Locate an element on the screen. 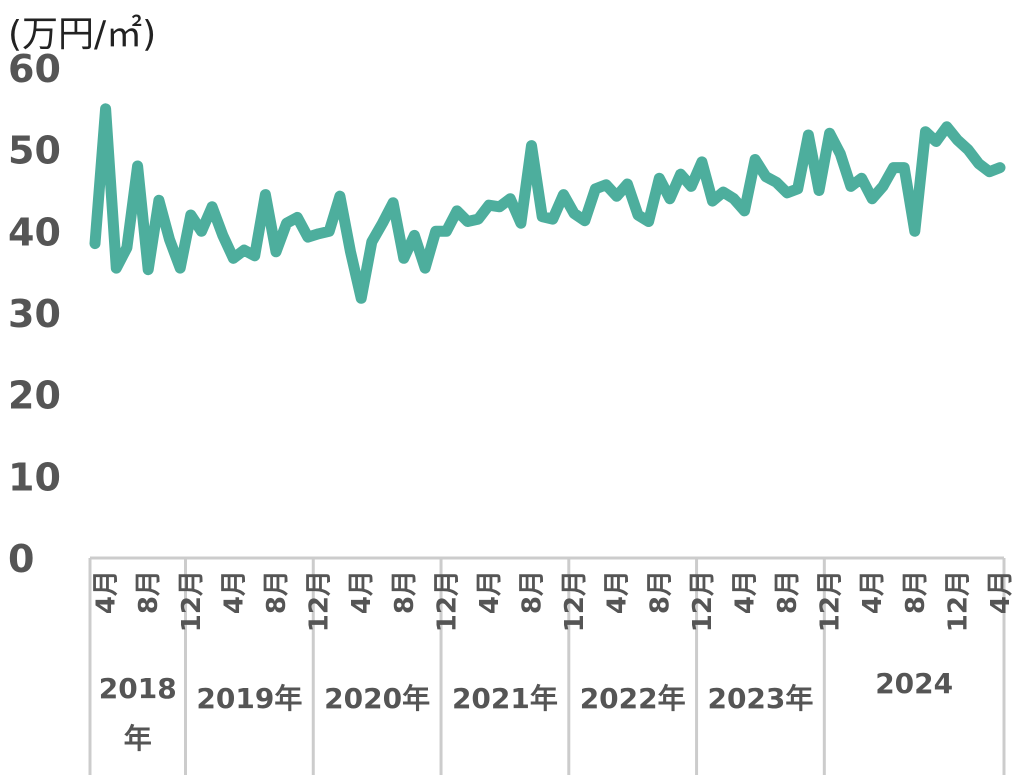 This screenshot has width=1024, height=783. unit-label: (万円/㎡) is located at coordinates (82, 34).